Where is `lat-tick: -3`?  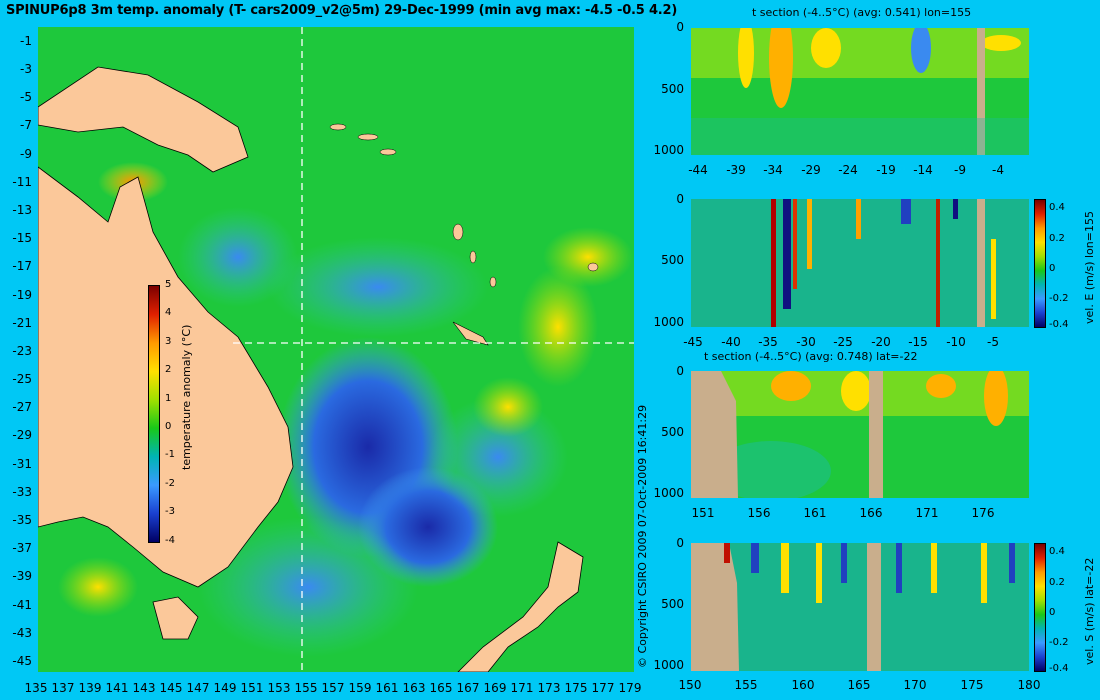
lat-tick: -3 is located at coordinates (26, 69).